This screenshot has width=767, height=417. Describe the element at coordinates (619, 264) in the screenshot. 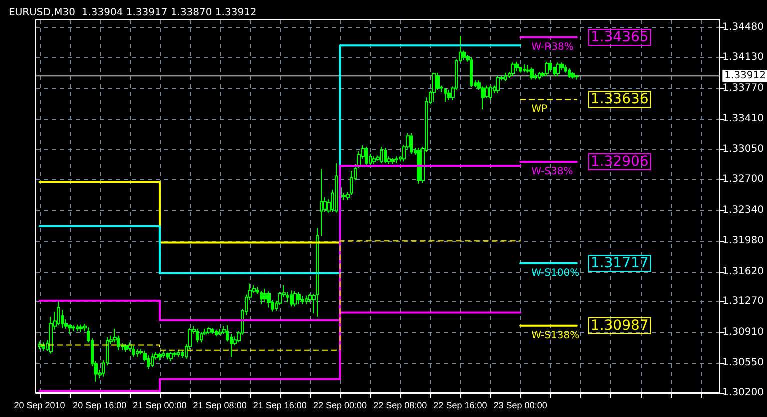

I see `data-label: 1.31717` at that location.